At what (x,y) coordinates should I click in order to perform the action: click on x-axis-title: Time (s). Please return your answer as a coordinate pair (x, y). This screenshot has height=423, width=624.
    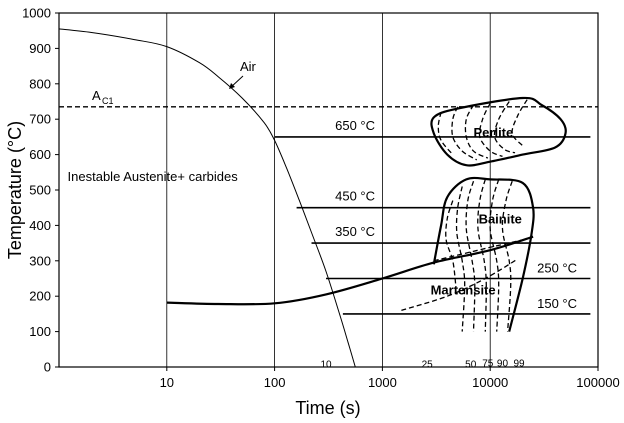
    Looking at the image, I should click on (327, 408).